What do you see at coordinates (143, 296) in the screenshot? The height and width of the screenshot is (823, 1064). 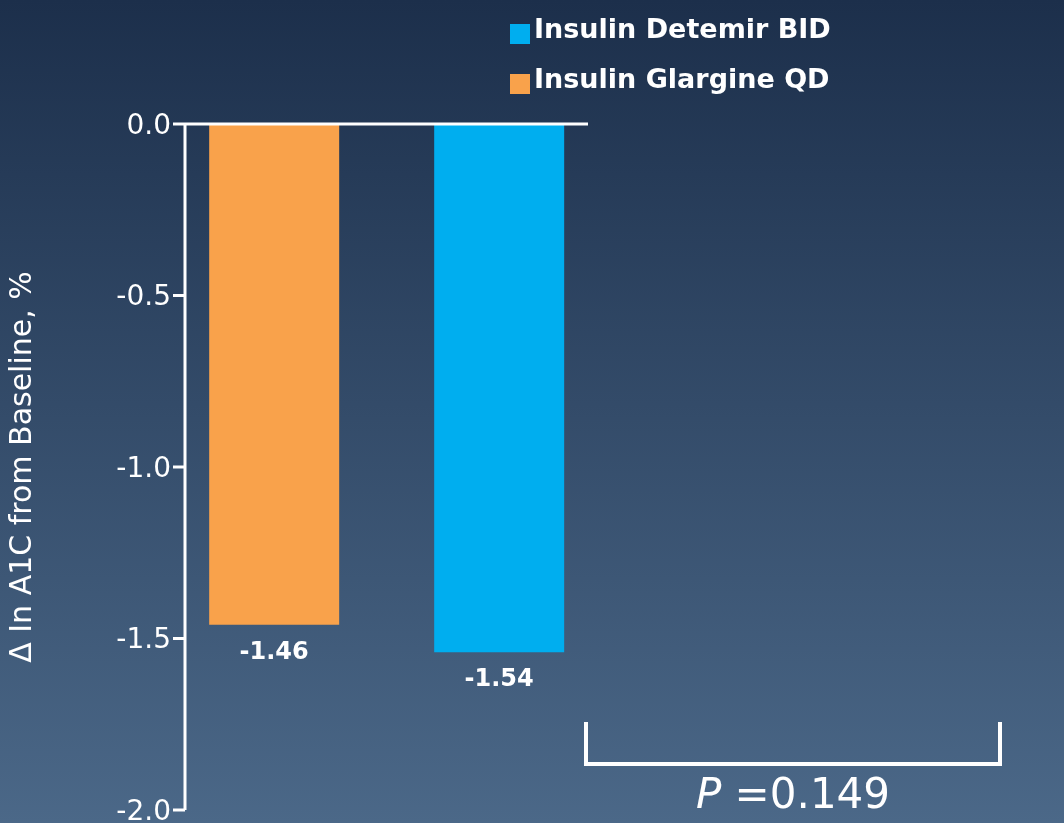 I see `y-tick-label: -0.5` at bounding box center [143, 296].